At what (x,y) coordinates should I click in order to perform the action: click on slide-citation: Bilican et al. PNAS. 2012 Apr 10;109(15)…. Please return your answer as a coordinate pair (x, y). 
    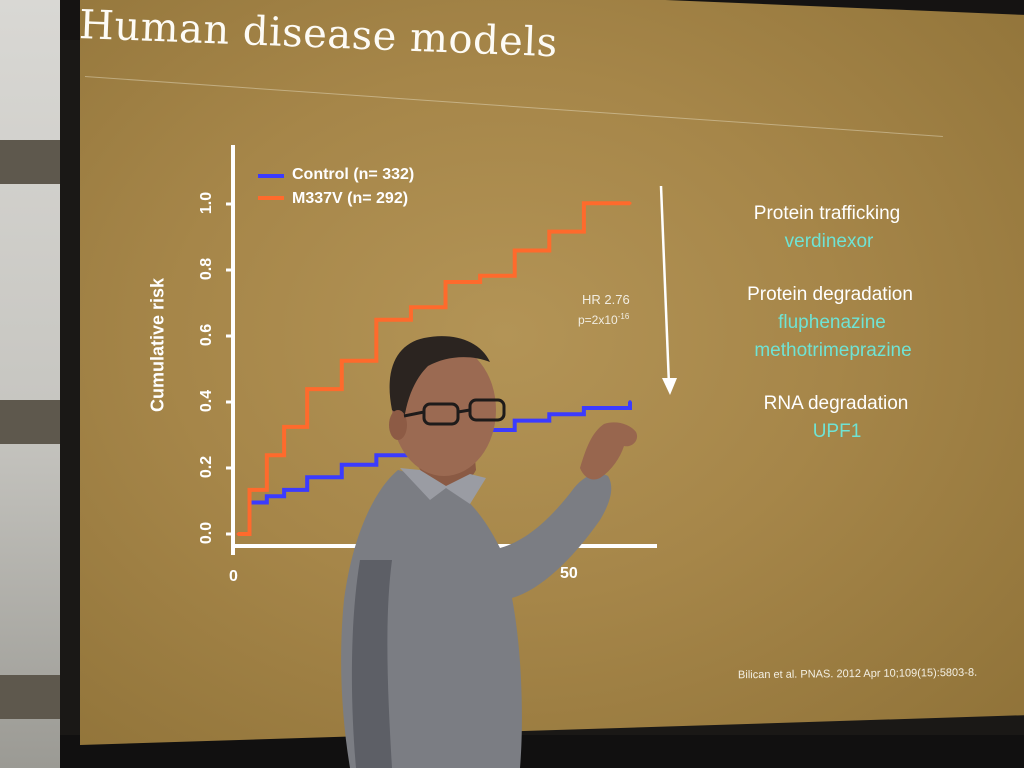
    Looking at the image, I should click on (857, 674).